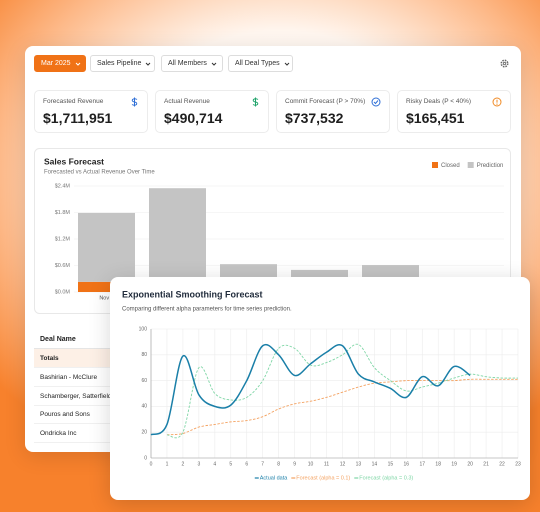 The height and width of the screenshot is (512, 540). I want to click on filter-label: Mar 2025, so click(56, 63).